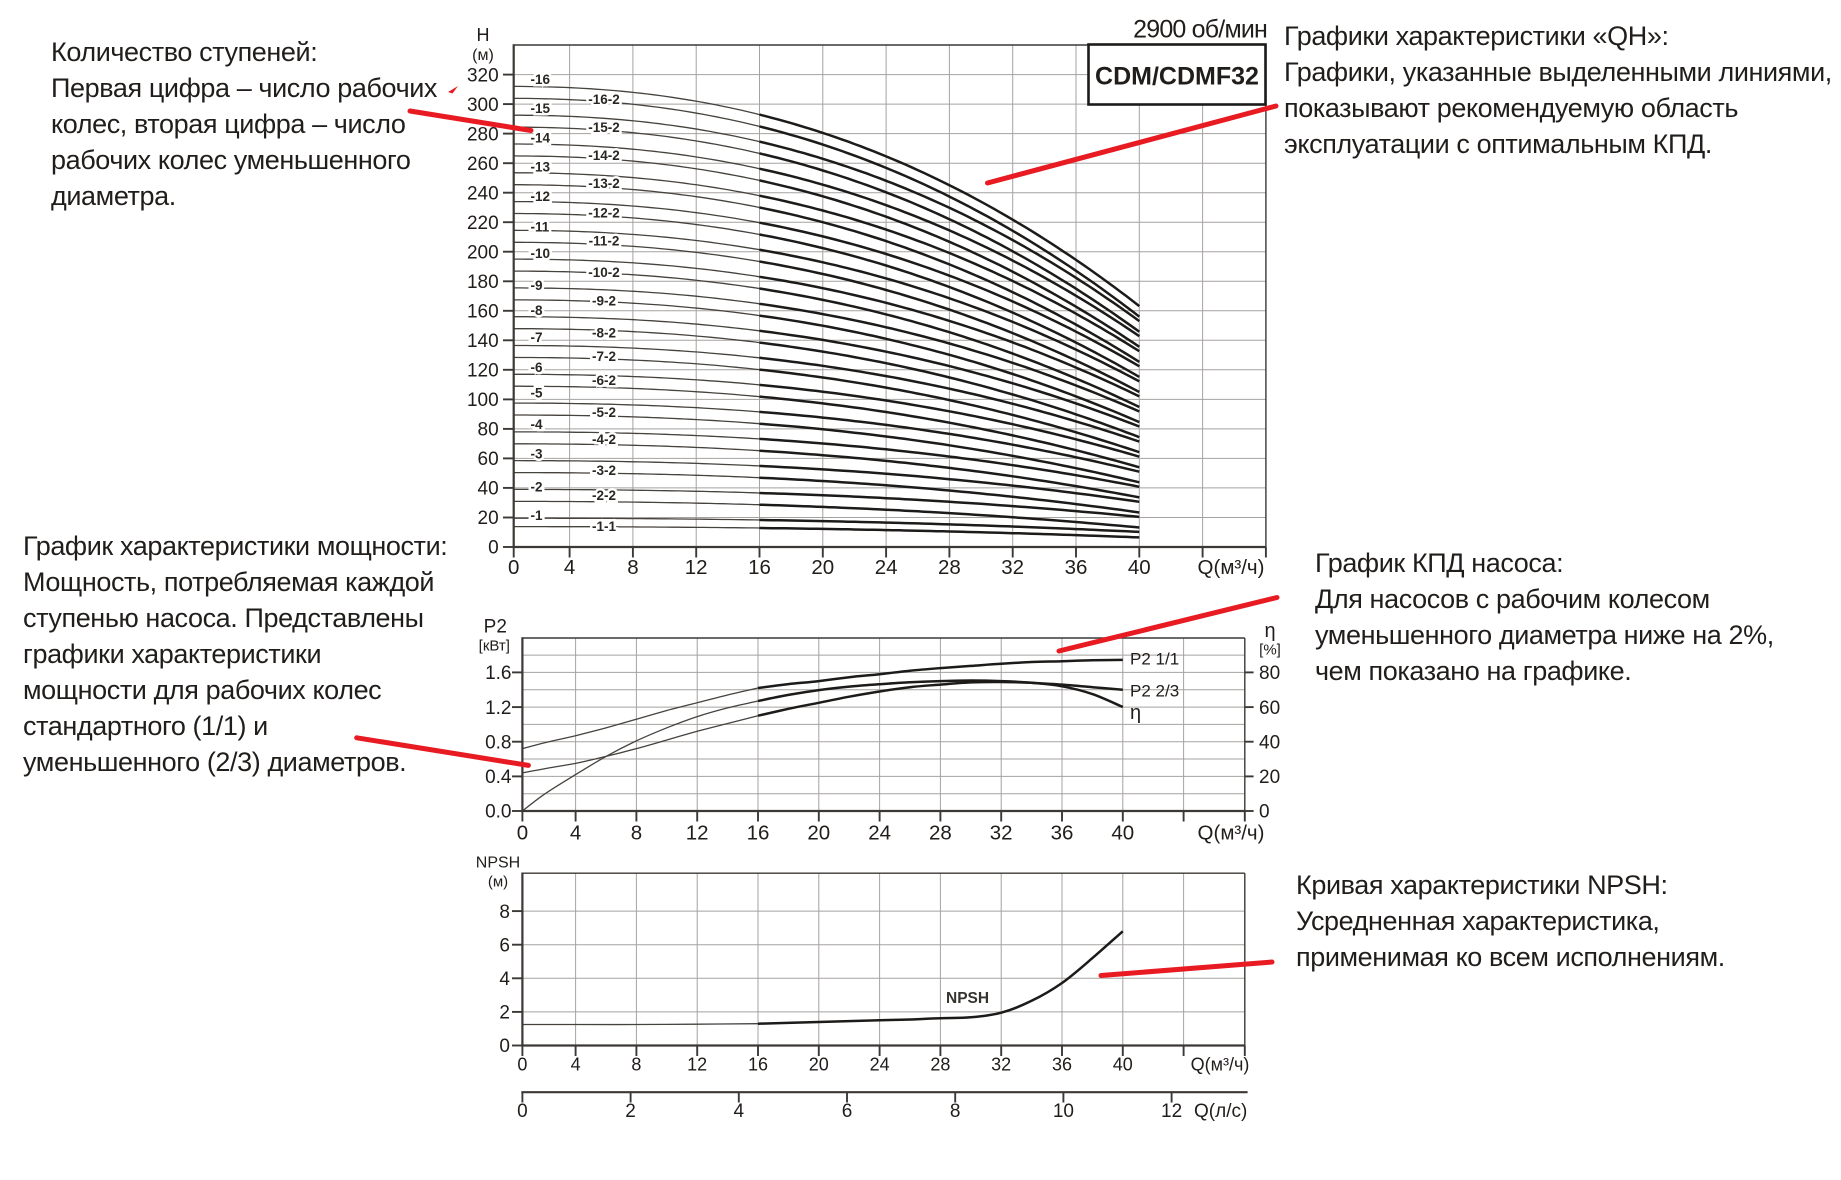 The height and width of the screenshot is (1180, 1841). Describe the element at coordinates (483, 134) in the screenshot. I see `svg-text: 280` at that location.